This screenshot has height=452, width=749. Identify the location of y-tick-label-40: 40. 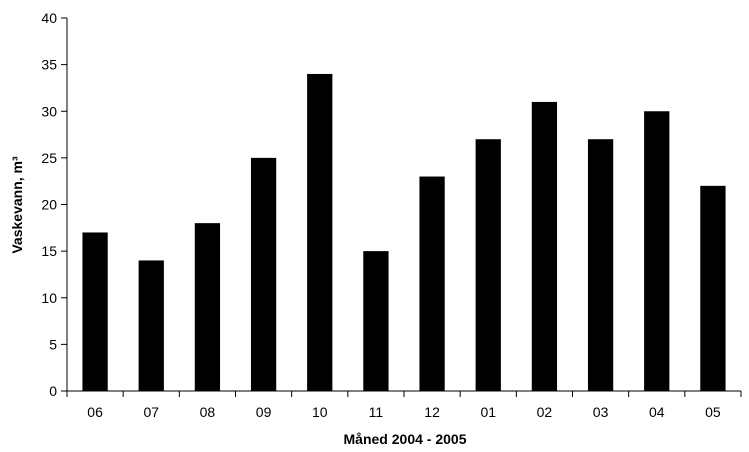
(49, 18).